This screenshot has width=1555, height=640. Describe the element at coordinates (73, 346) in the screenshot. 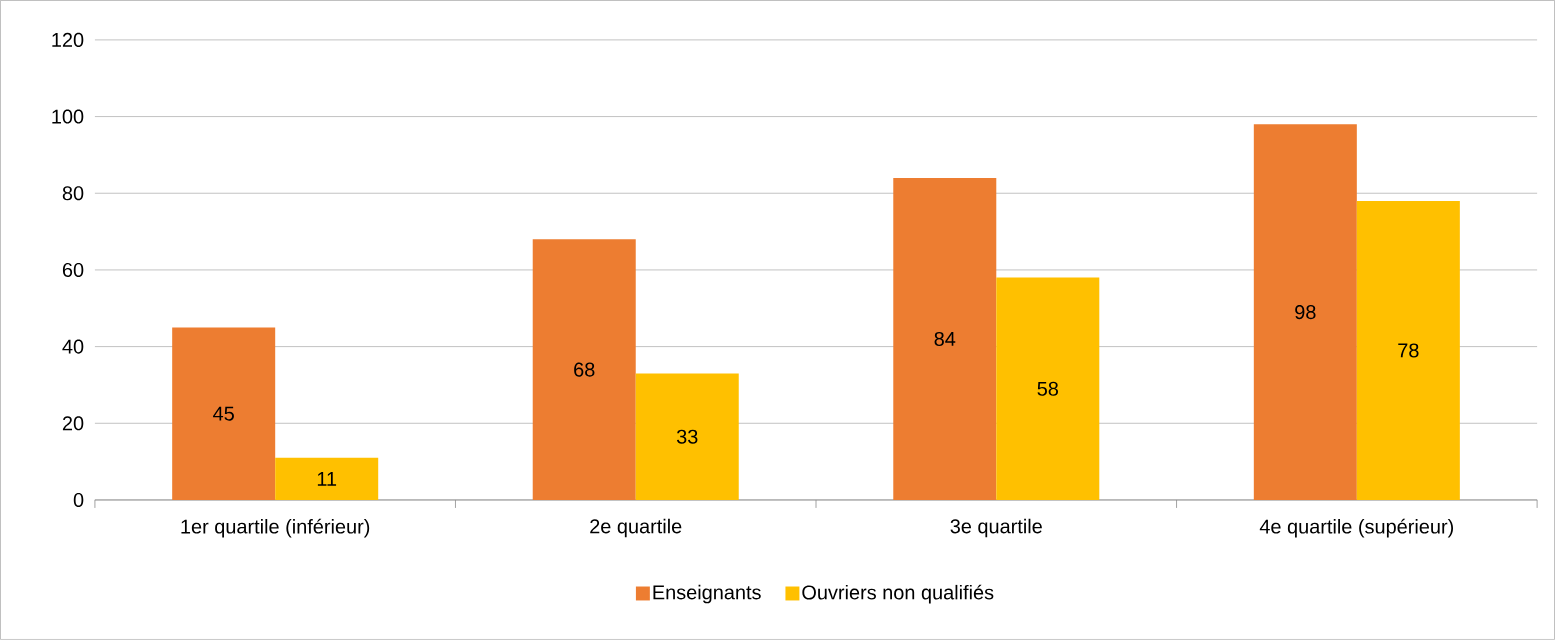

I see `y-tick-label: 40` at that location.